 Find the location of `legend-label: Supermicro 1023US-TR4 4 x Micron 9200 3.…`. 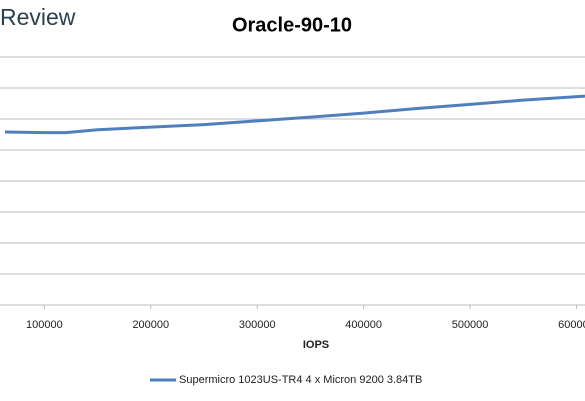

legend-label: Supermicro 1023US-TR4 4 x Micron 9200 3.… is located at coordinates (300, 380).